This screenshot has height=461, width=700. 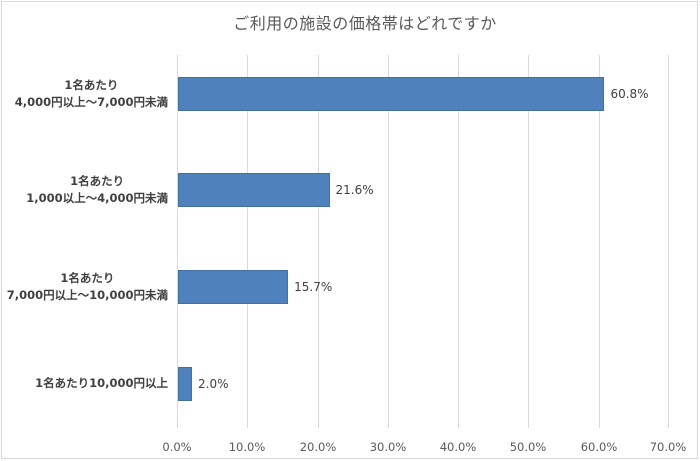 I want to click on category-label-10000-plus: 1名あたり10,000円以上, so click(x=101, y=383).